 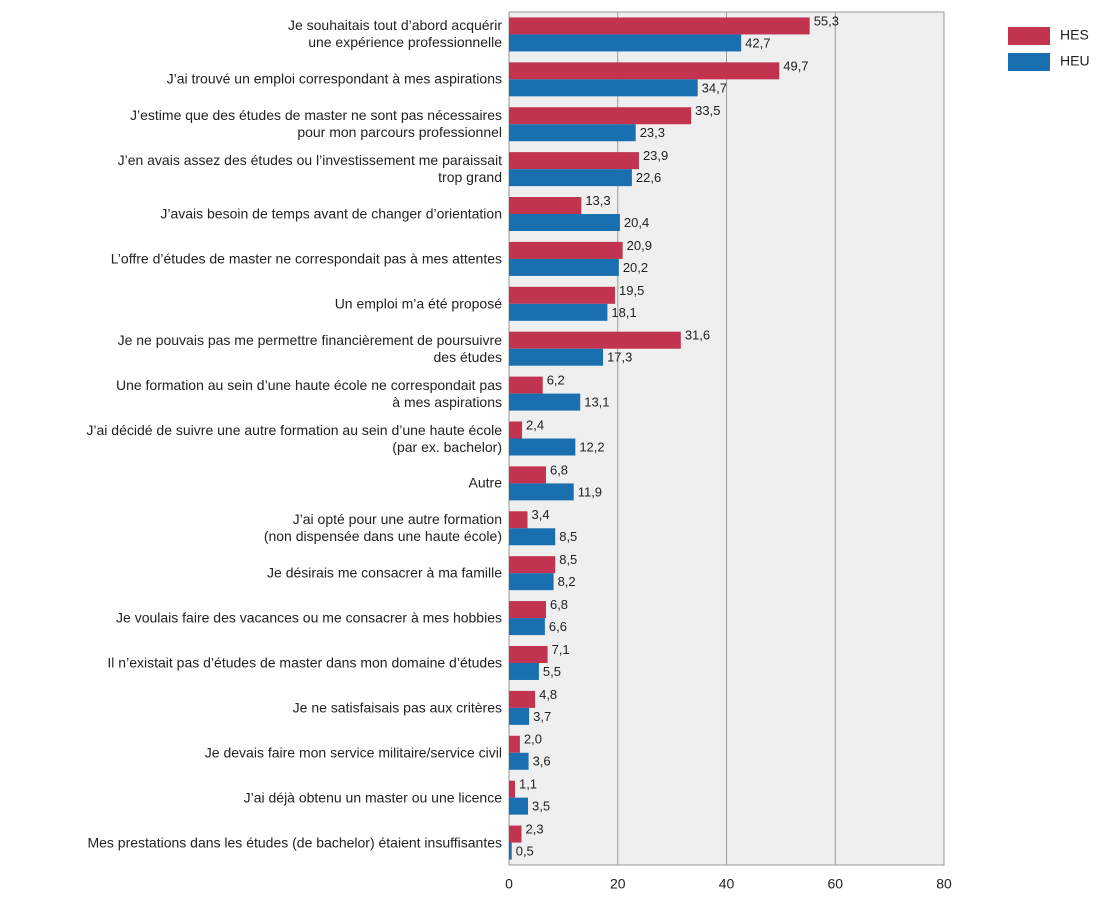 What do you see at coordinates (397, 707) in the screenshot?
I see `category-label: Je ne satisfaisais pas aux critères` at bounding box center [397, 707].